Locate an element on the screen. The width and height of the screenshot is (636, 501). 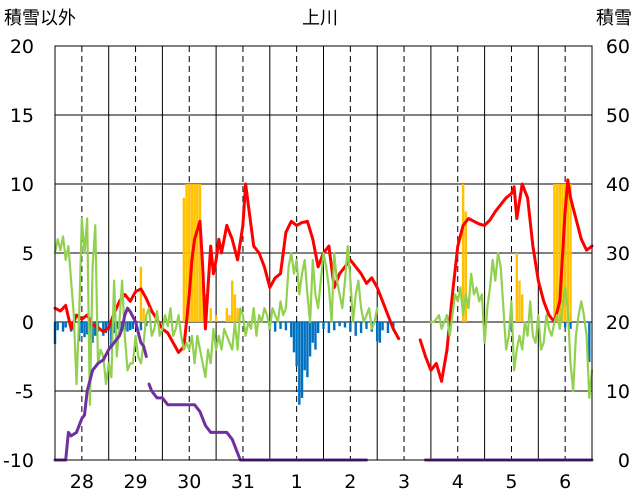
temperature-line is located at coordinates (506, 280).